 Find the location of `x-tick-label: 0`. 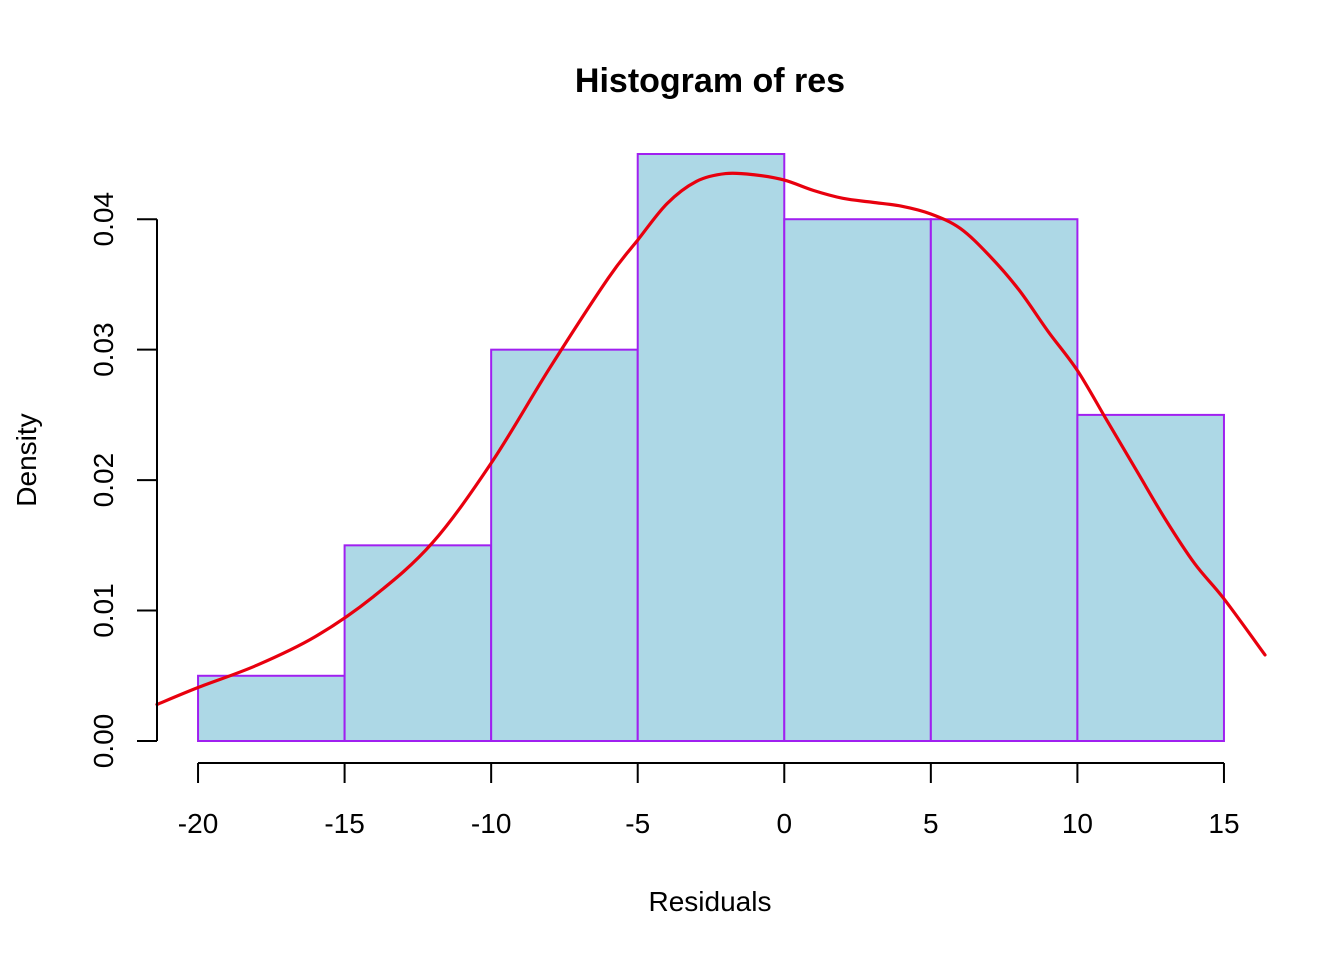

x-tick-label: 0 is located at coordinates (784, 823).